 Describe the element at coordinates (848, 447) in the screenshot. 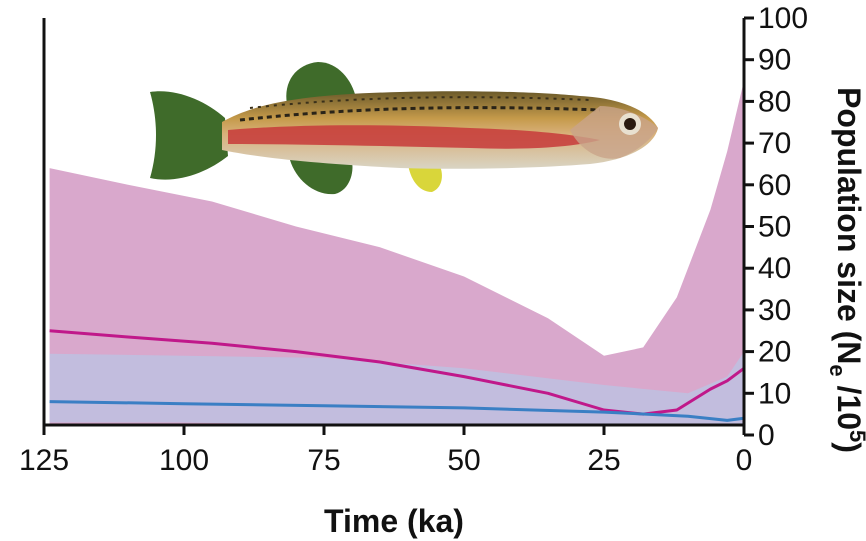

I see `y-axis-title-close: )` at that location.